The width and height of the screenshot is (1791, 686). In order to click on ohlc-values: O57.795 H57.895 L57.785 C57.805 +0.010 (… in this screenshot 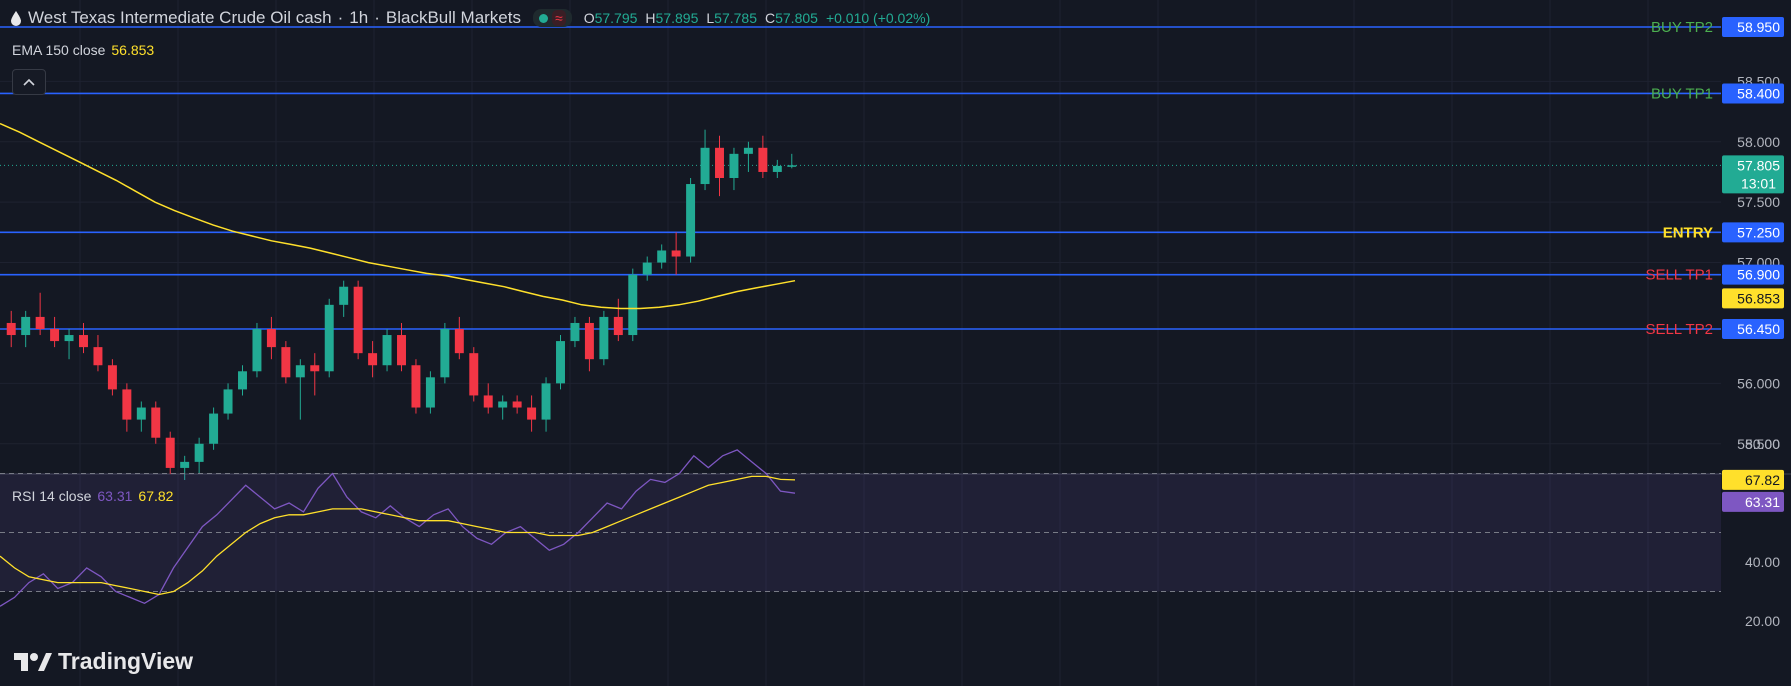, I will do `click(757, 18)`.